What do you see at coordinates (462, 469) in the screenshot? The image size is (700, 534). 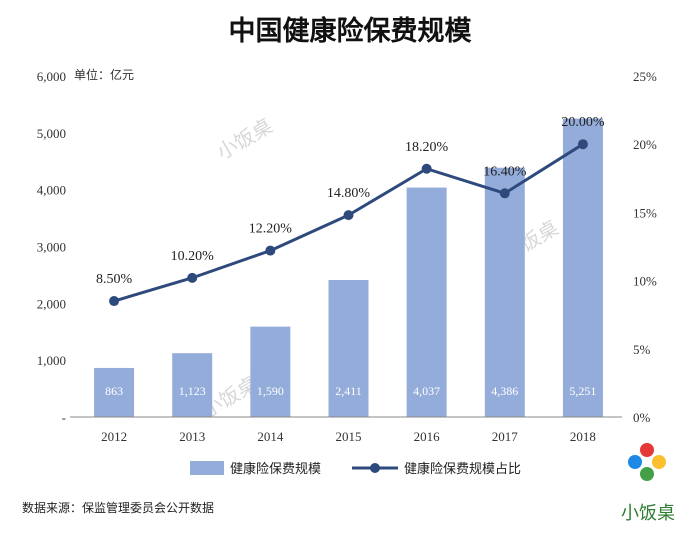 I see `legend-line-label: 健康险保费规模占比` at bounding box center [462, 469].